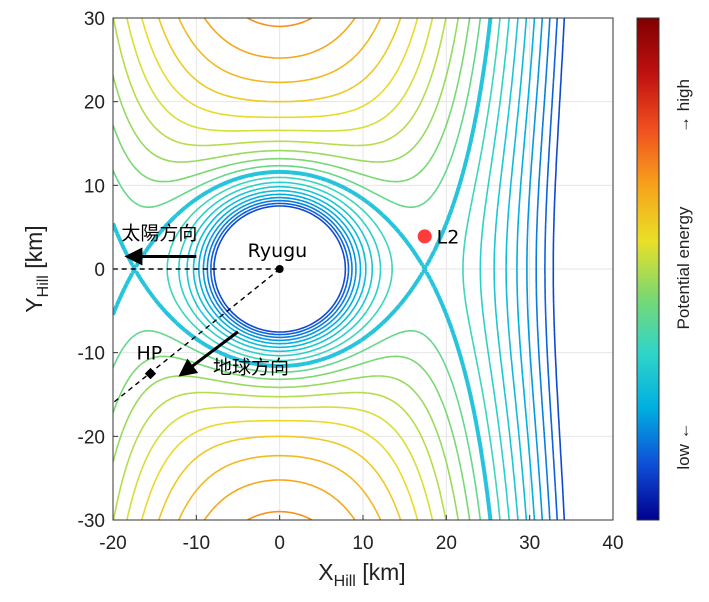 The image size is (709, 602). Describe the element at coordinates (91, 354) in the screenshot. I see `y-tick-label: -10` at that location.